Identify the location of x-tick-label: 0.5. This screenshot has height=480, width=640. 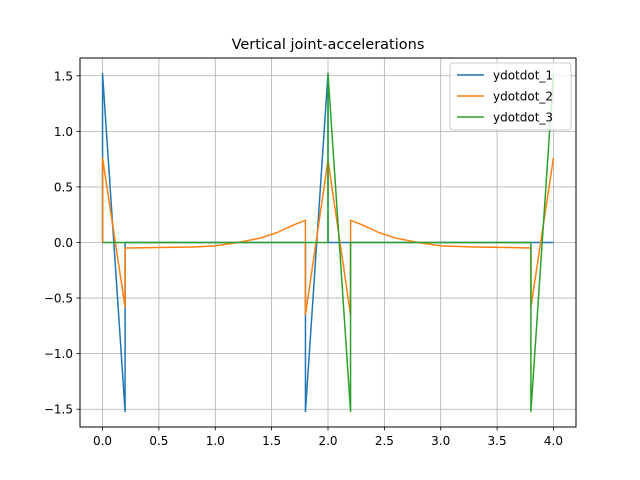
(158, 441).